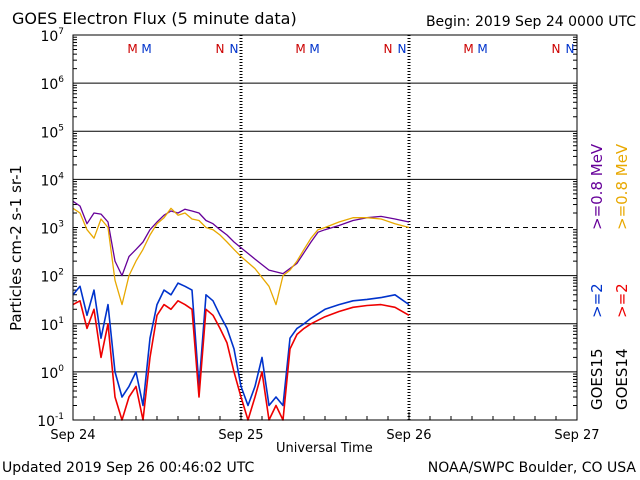  Describe the element at coordinates (52, 132) in the screenshot. I see `y-tick-label: 10⁵` at that location.